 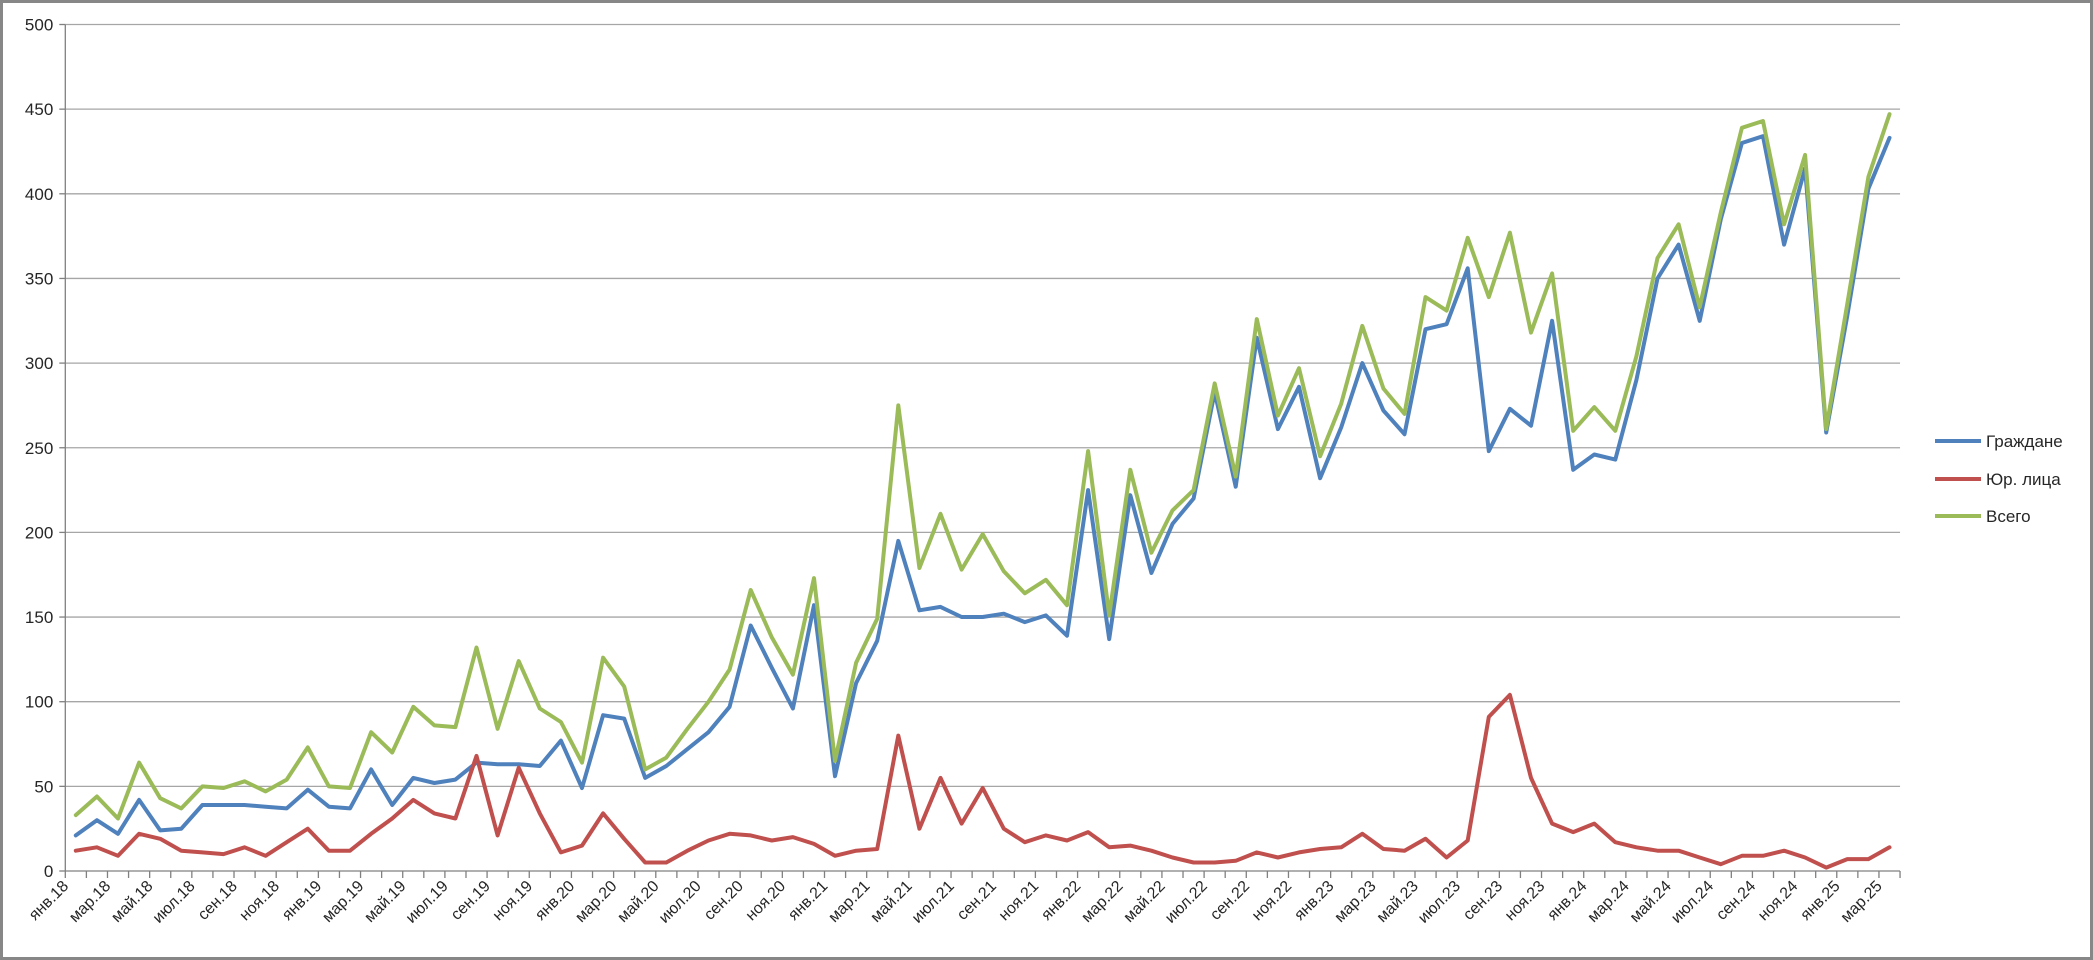 I want to click on x-axis-label: июл.18, so click(x=174, y=902).